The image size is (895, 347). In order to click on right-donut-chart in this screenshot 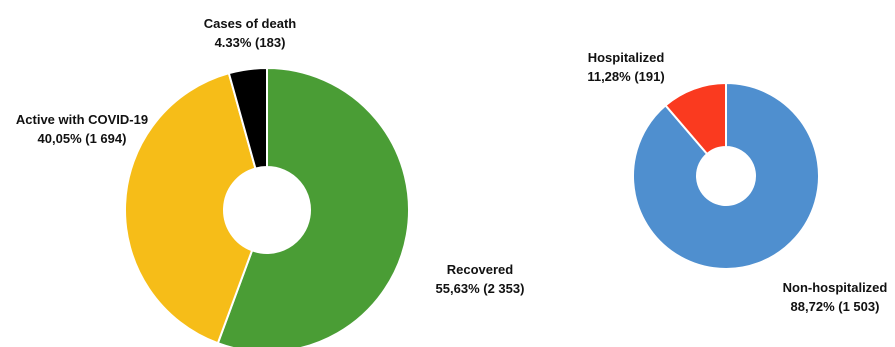, I will do `click(726, 175)`.